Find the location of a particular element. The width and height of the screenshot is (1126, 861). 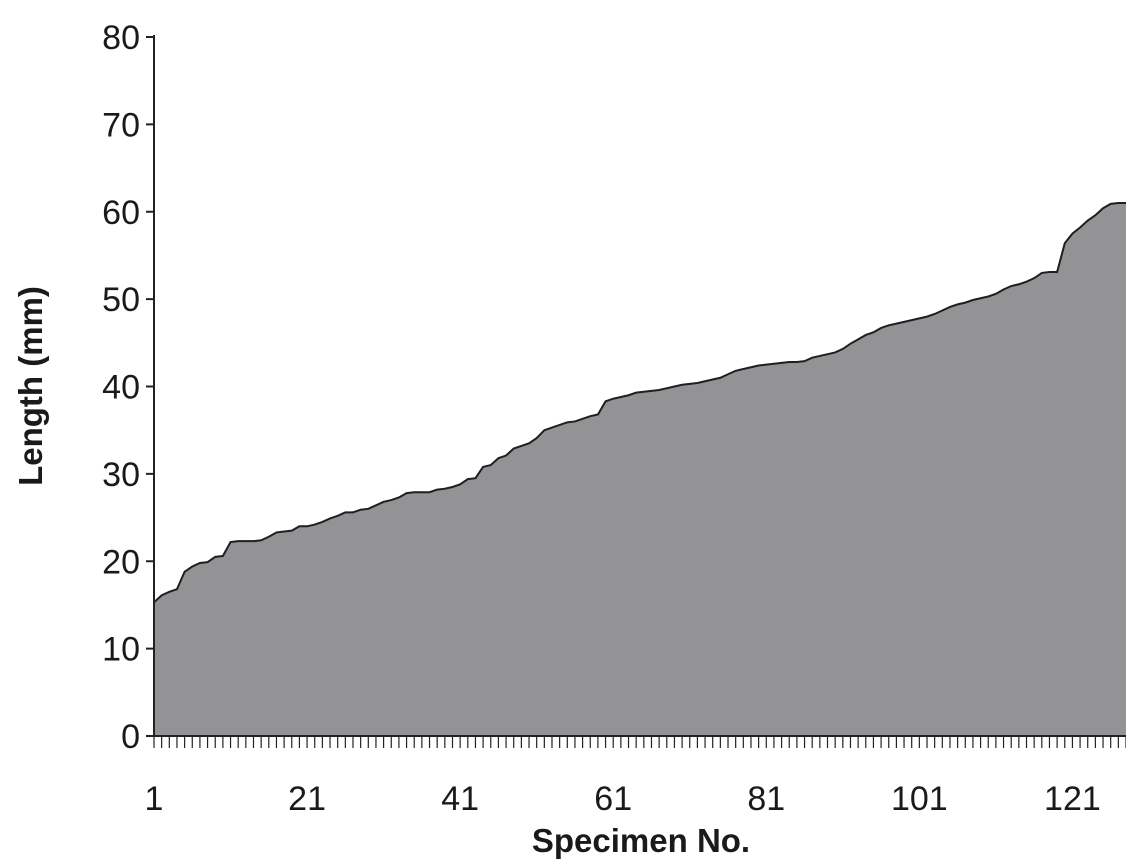

x-tick-label: 1 is located at coordinates (154, 799).